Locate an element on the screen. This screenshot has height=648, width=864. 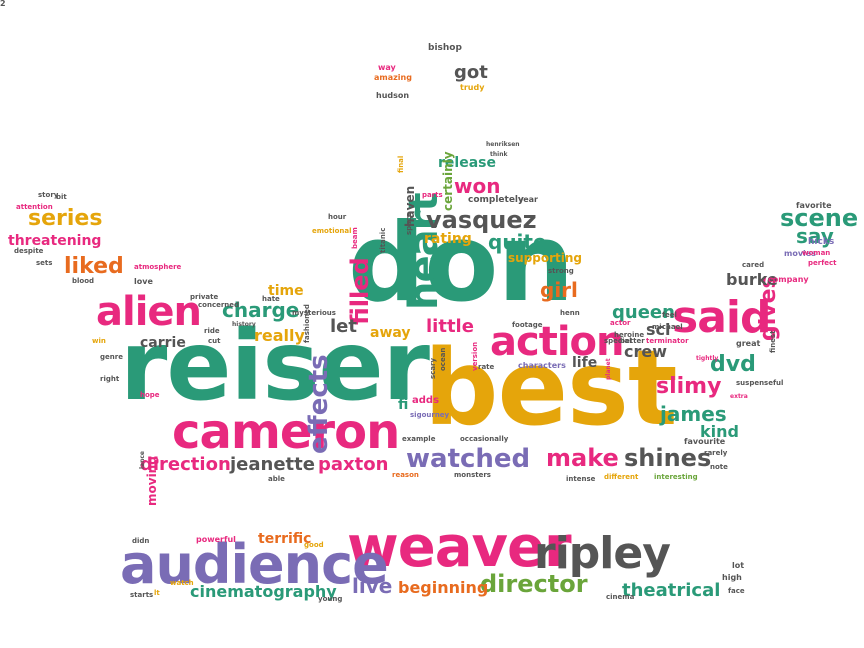
word-vasquez: vasquez is located at coordinates (481, 220).